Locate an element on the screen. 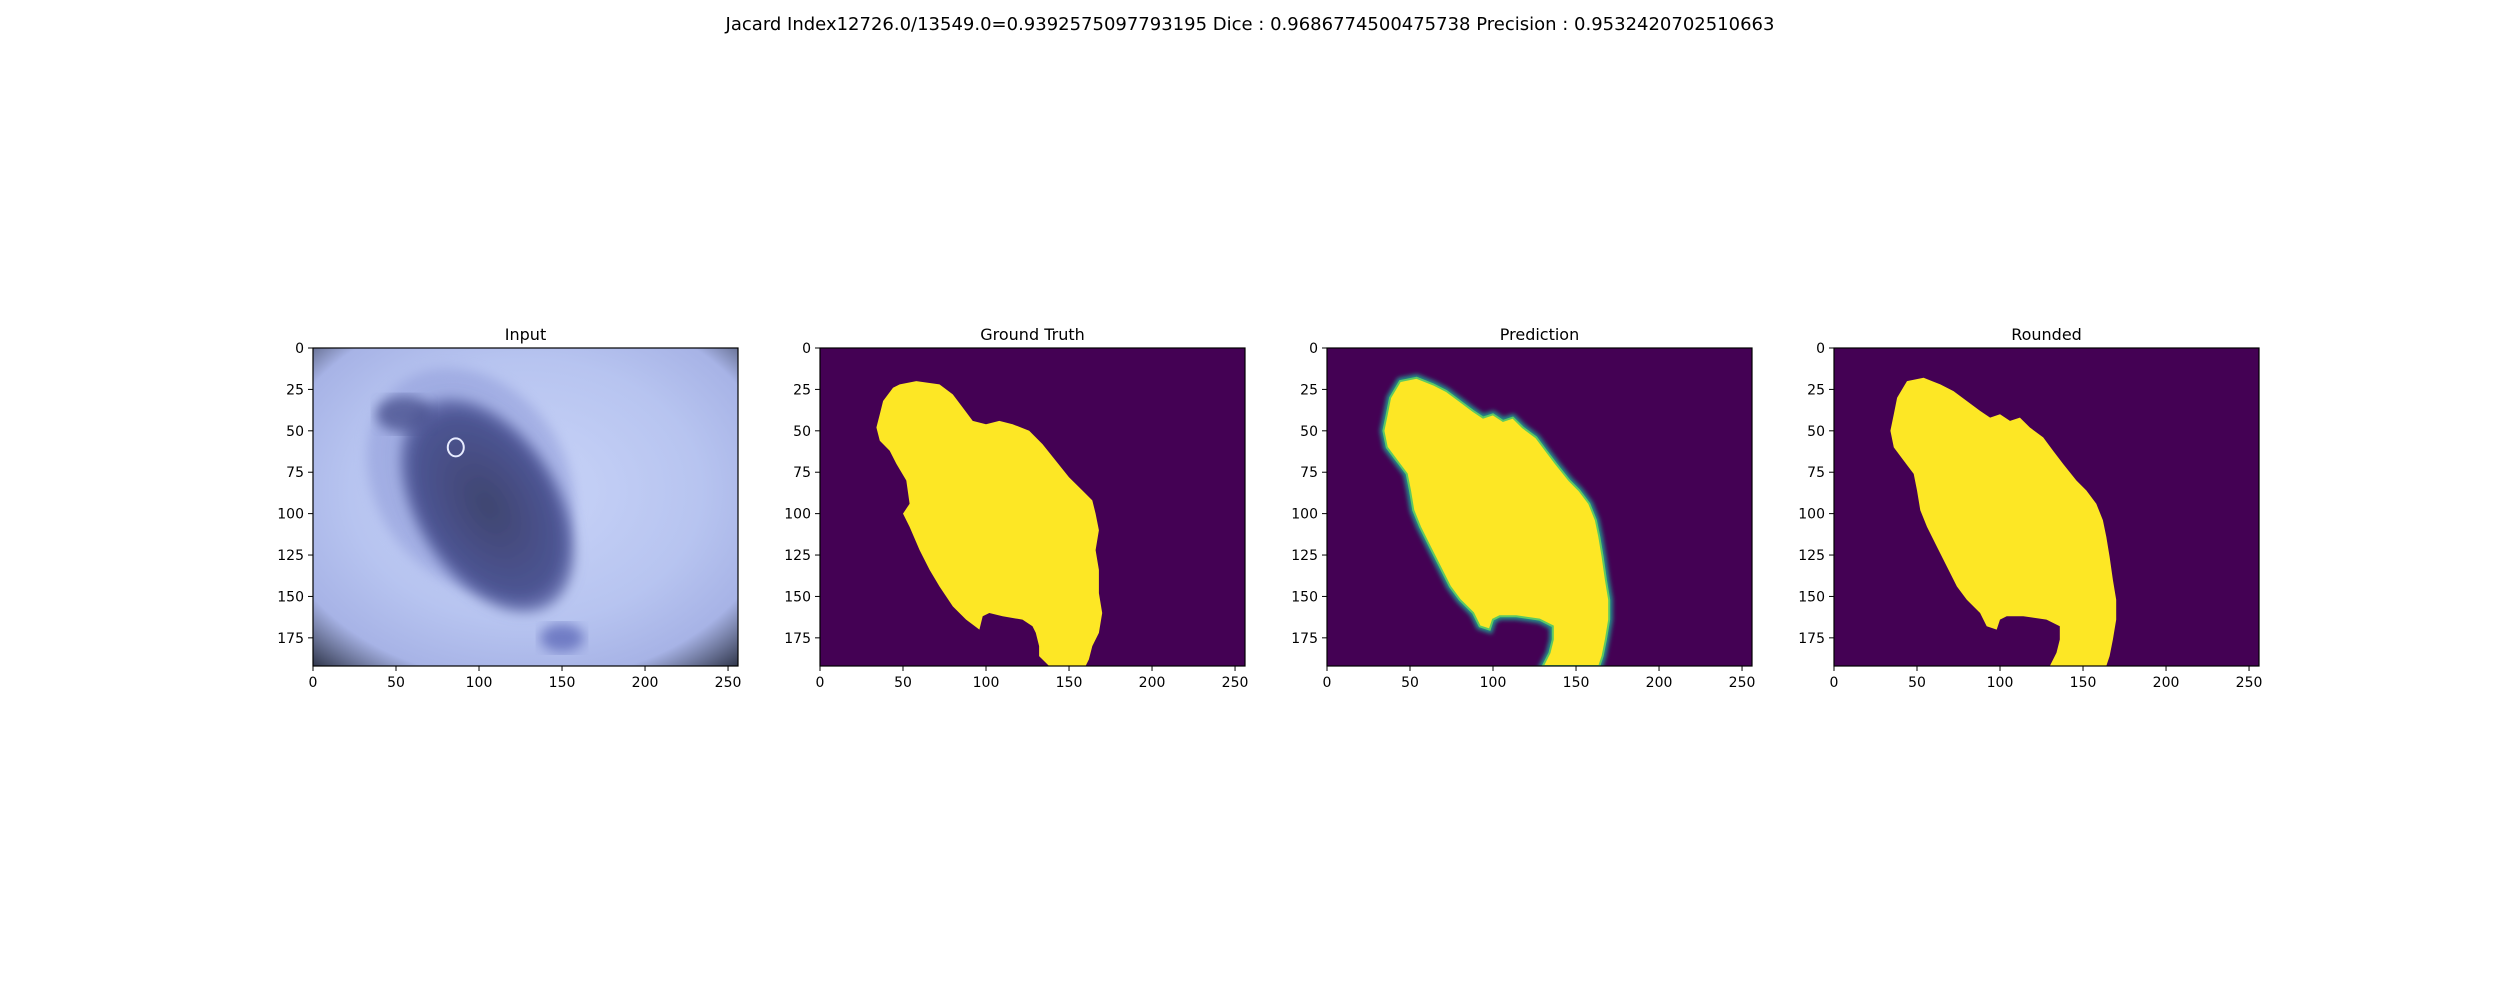 The height and width of the screenshot is (1000, 2500). panel-title: Input is located at coordinates (525, 334).